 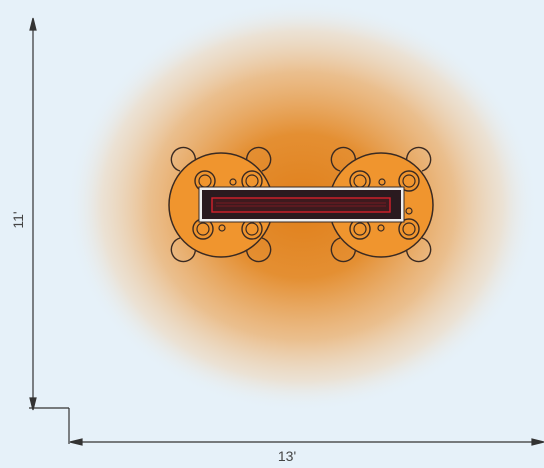 I want to click on infrared-heater, so click(x=301, y=204).